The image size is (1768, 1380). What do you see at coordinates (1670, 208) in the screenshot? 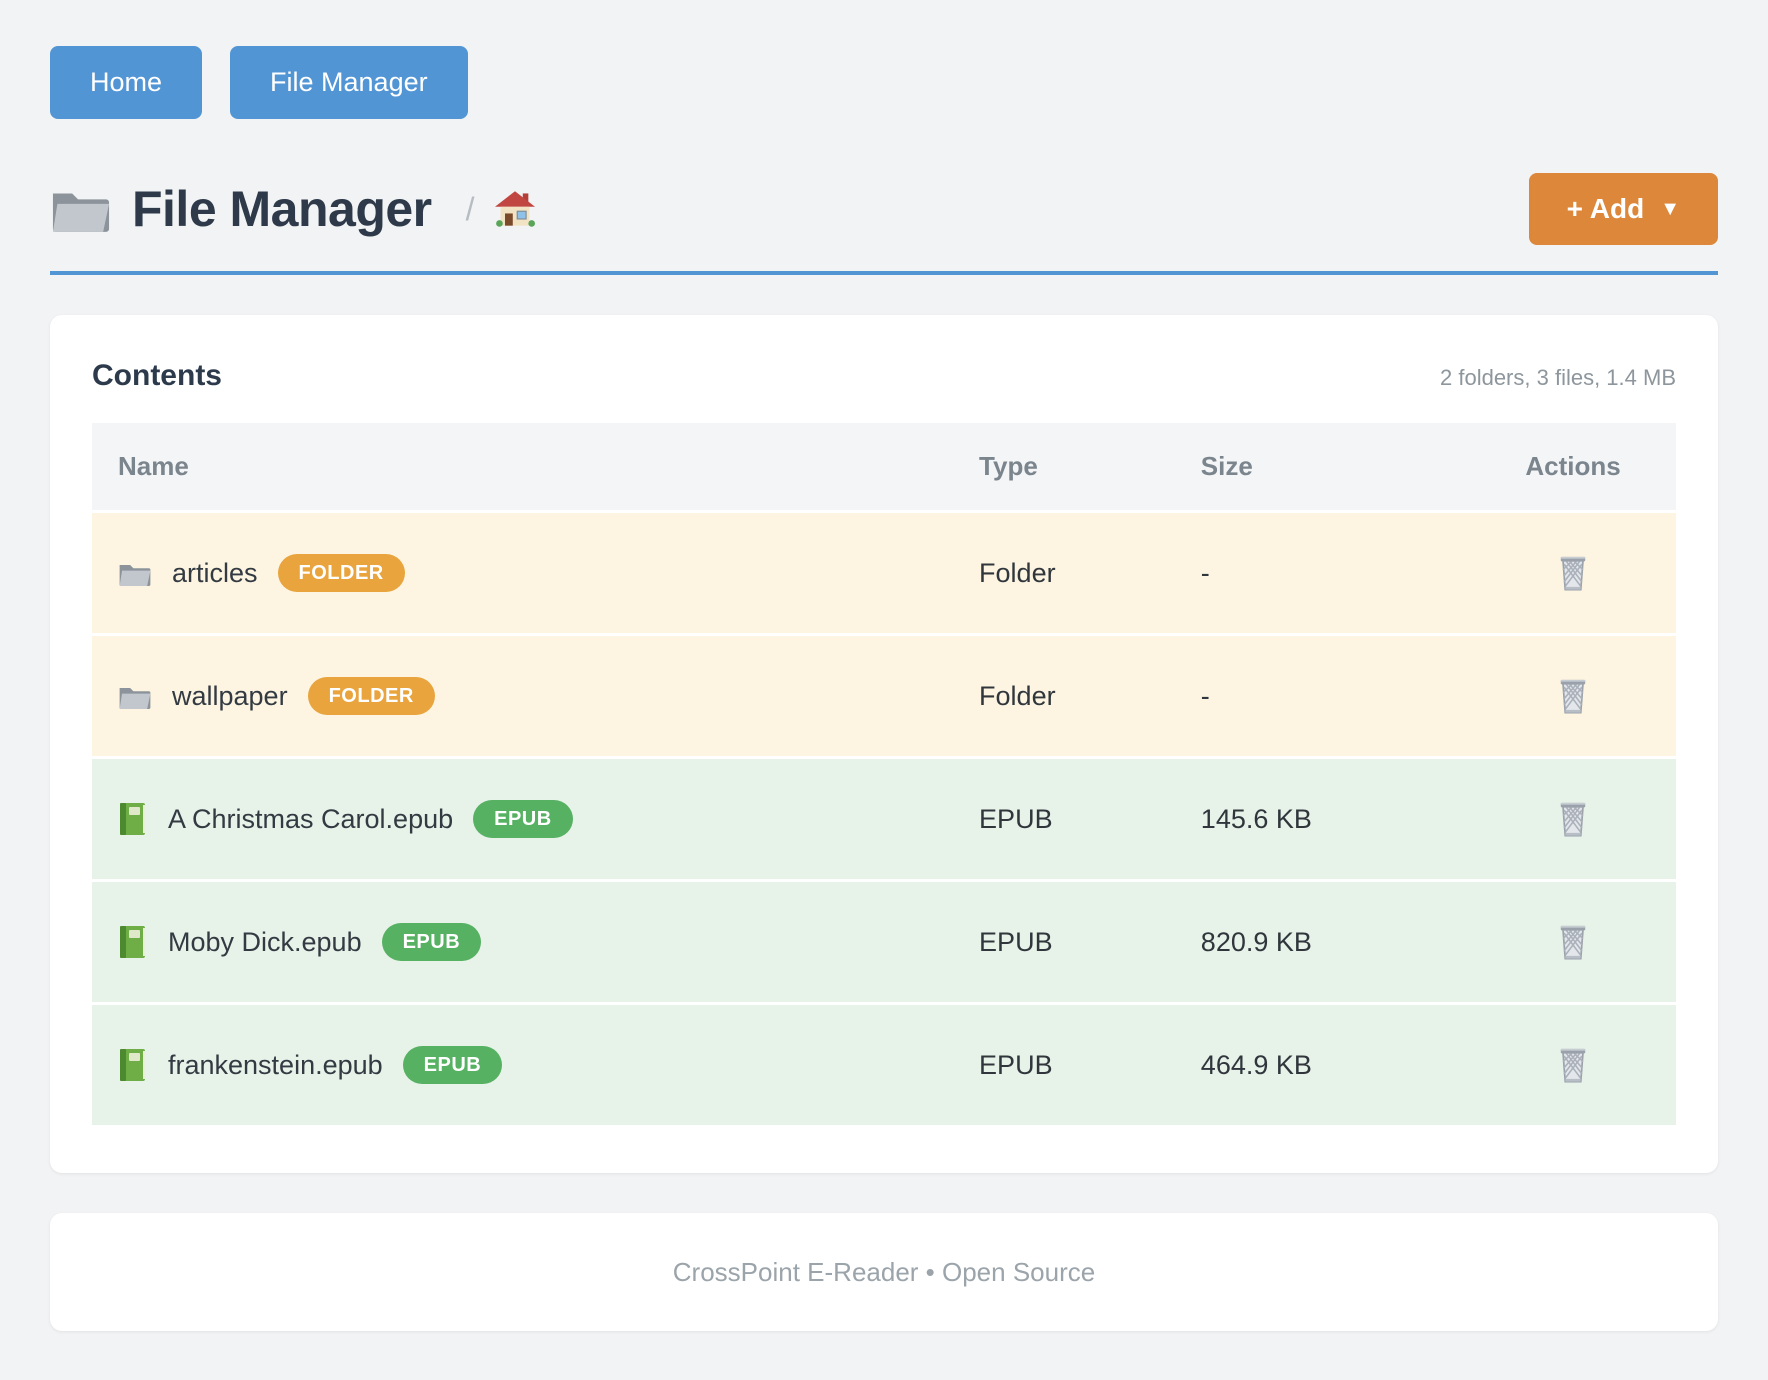
I see `chevron-down-icon: ▼` at bounding box center [1670, 208].